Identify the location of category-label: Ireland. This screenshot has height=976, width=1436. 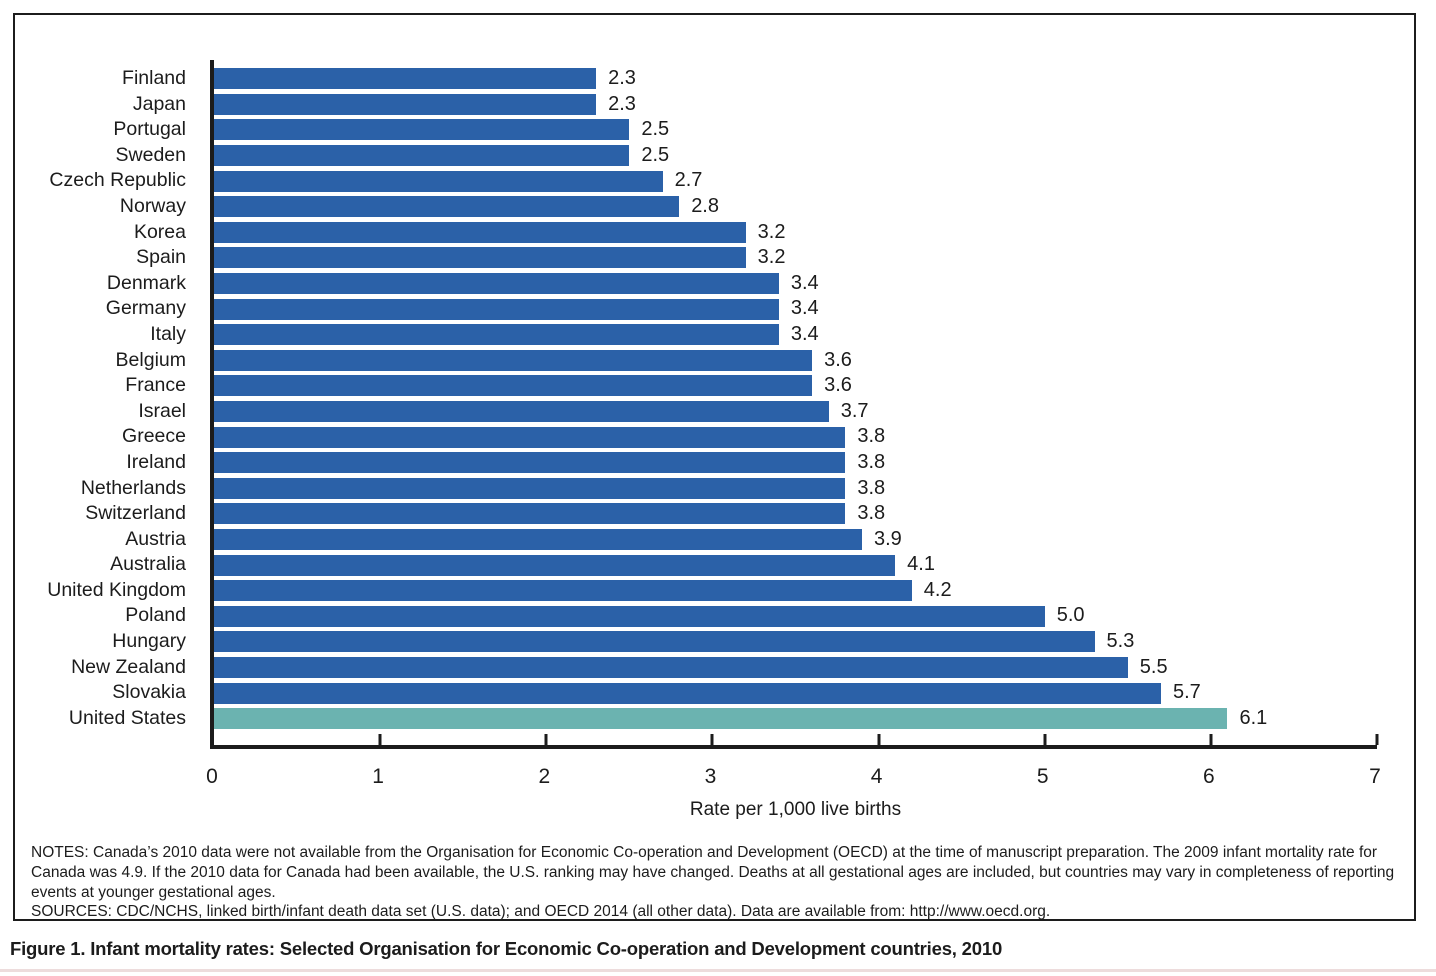
(156, 461).